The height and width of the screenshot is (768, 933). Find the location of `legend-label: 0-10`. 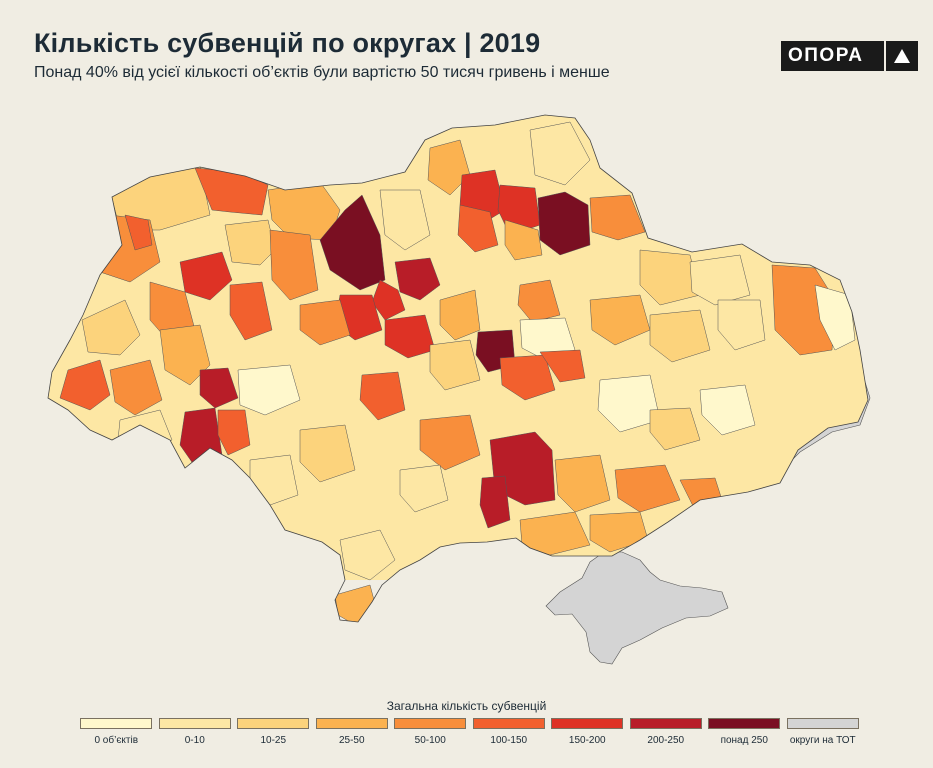

legend-label: 0-10 is located at coordinates (194, 740).